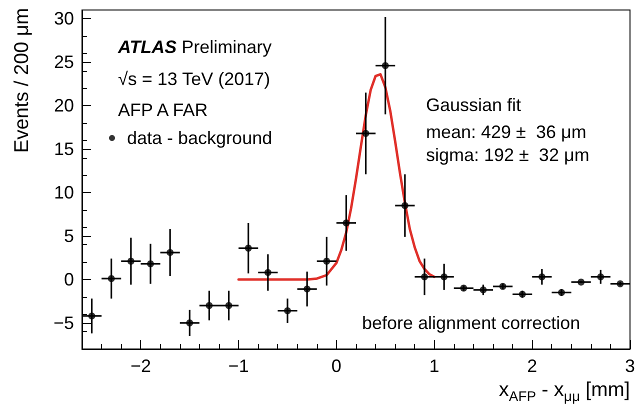  Describe the element at coordinates (630, 366) in the screenshot. I see `x-tick-label: 3` at that location.